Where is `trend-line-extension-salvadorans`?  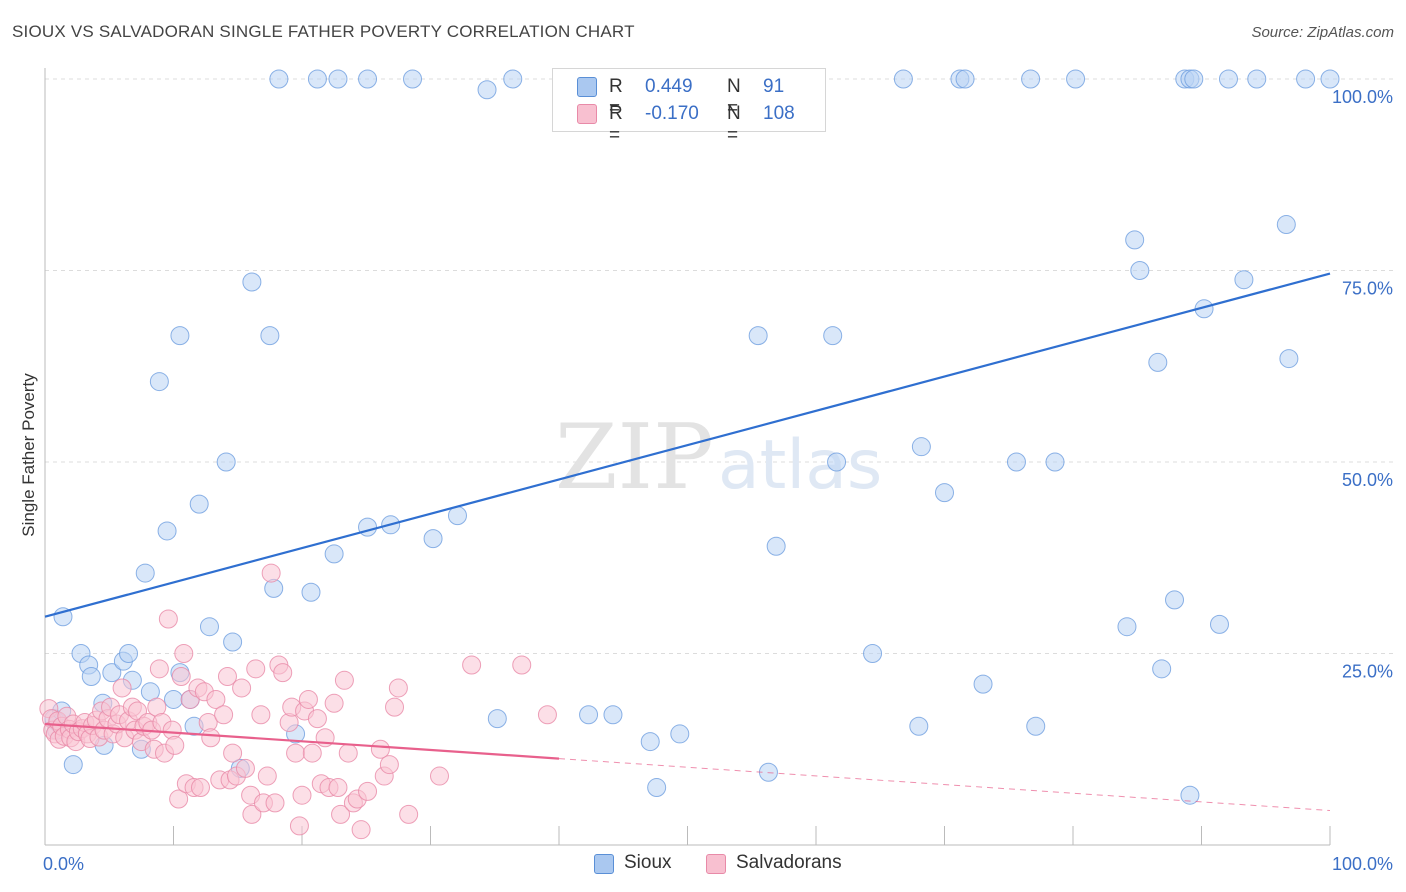 trend-line-extension-salvadorans is located at coordinates (944, 785).